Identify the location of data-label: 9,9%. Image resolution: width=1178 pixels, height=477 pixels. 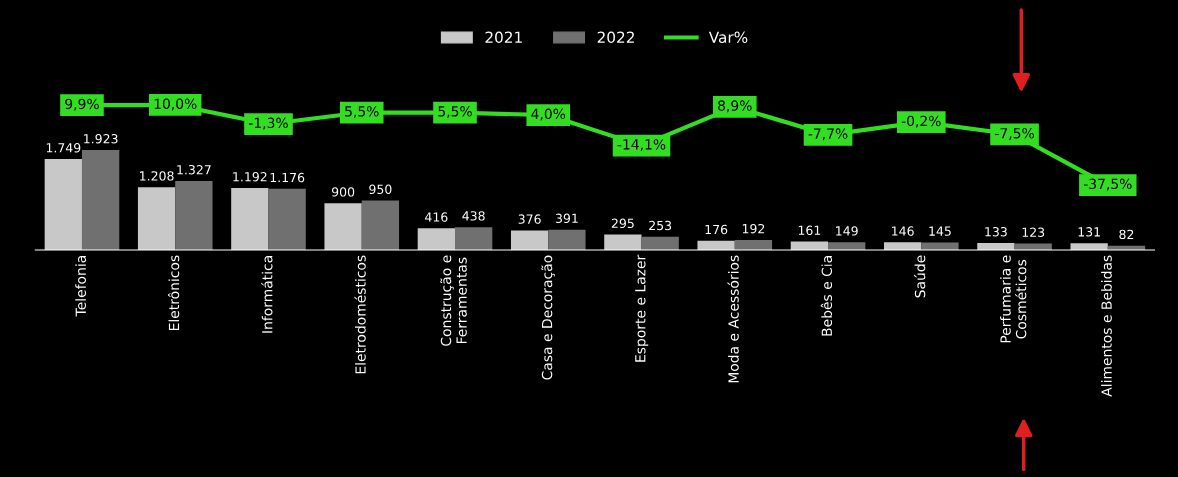
(82, 104).